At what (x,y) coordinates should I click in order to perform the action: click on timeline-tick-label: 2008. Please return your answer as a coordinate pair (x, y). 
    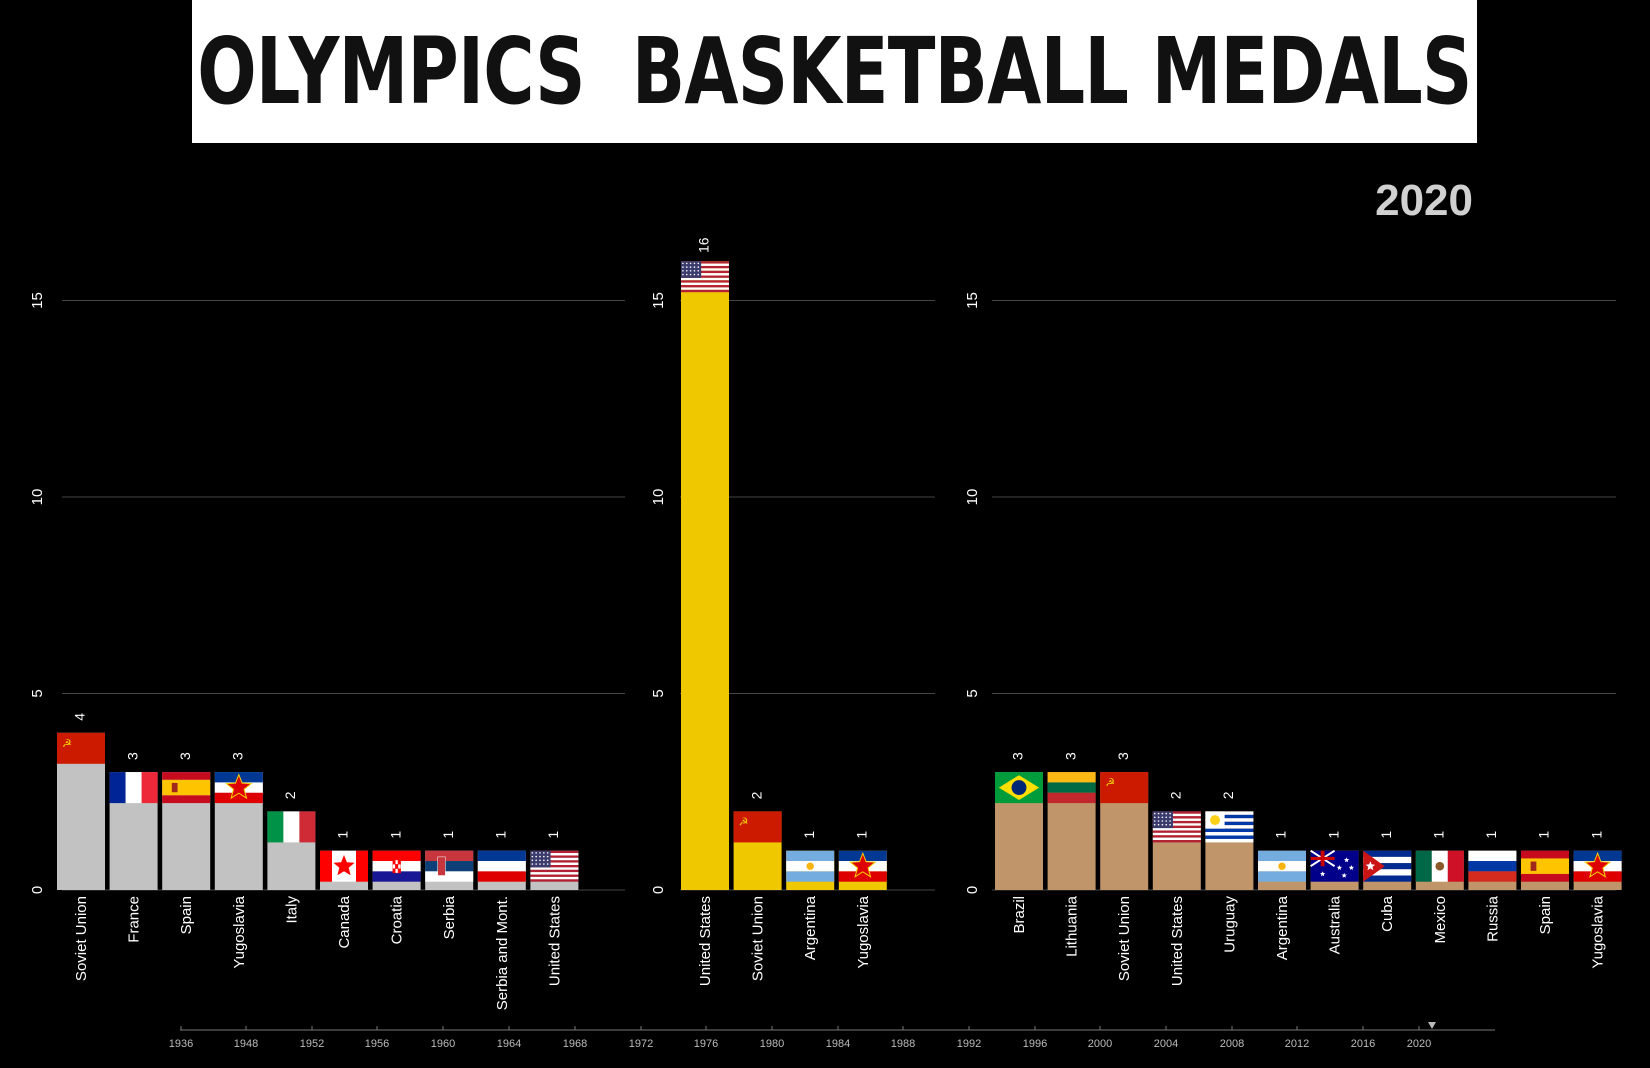
    Looking at the image, I should click on (1232, 1044).